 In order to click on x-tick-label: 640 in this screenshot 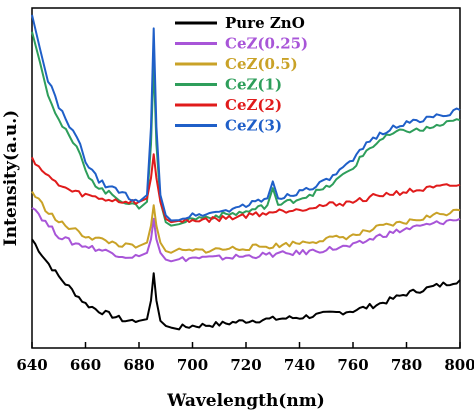, I will do `click(31, 365)`.